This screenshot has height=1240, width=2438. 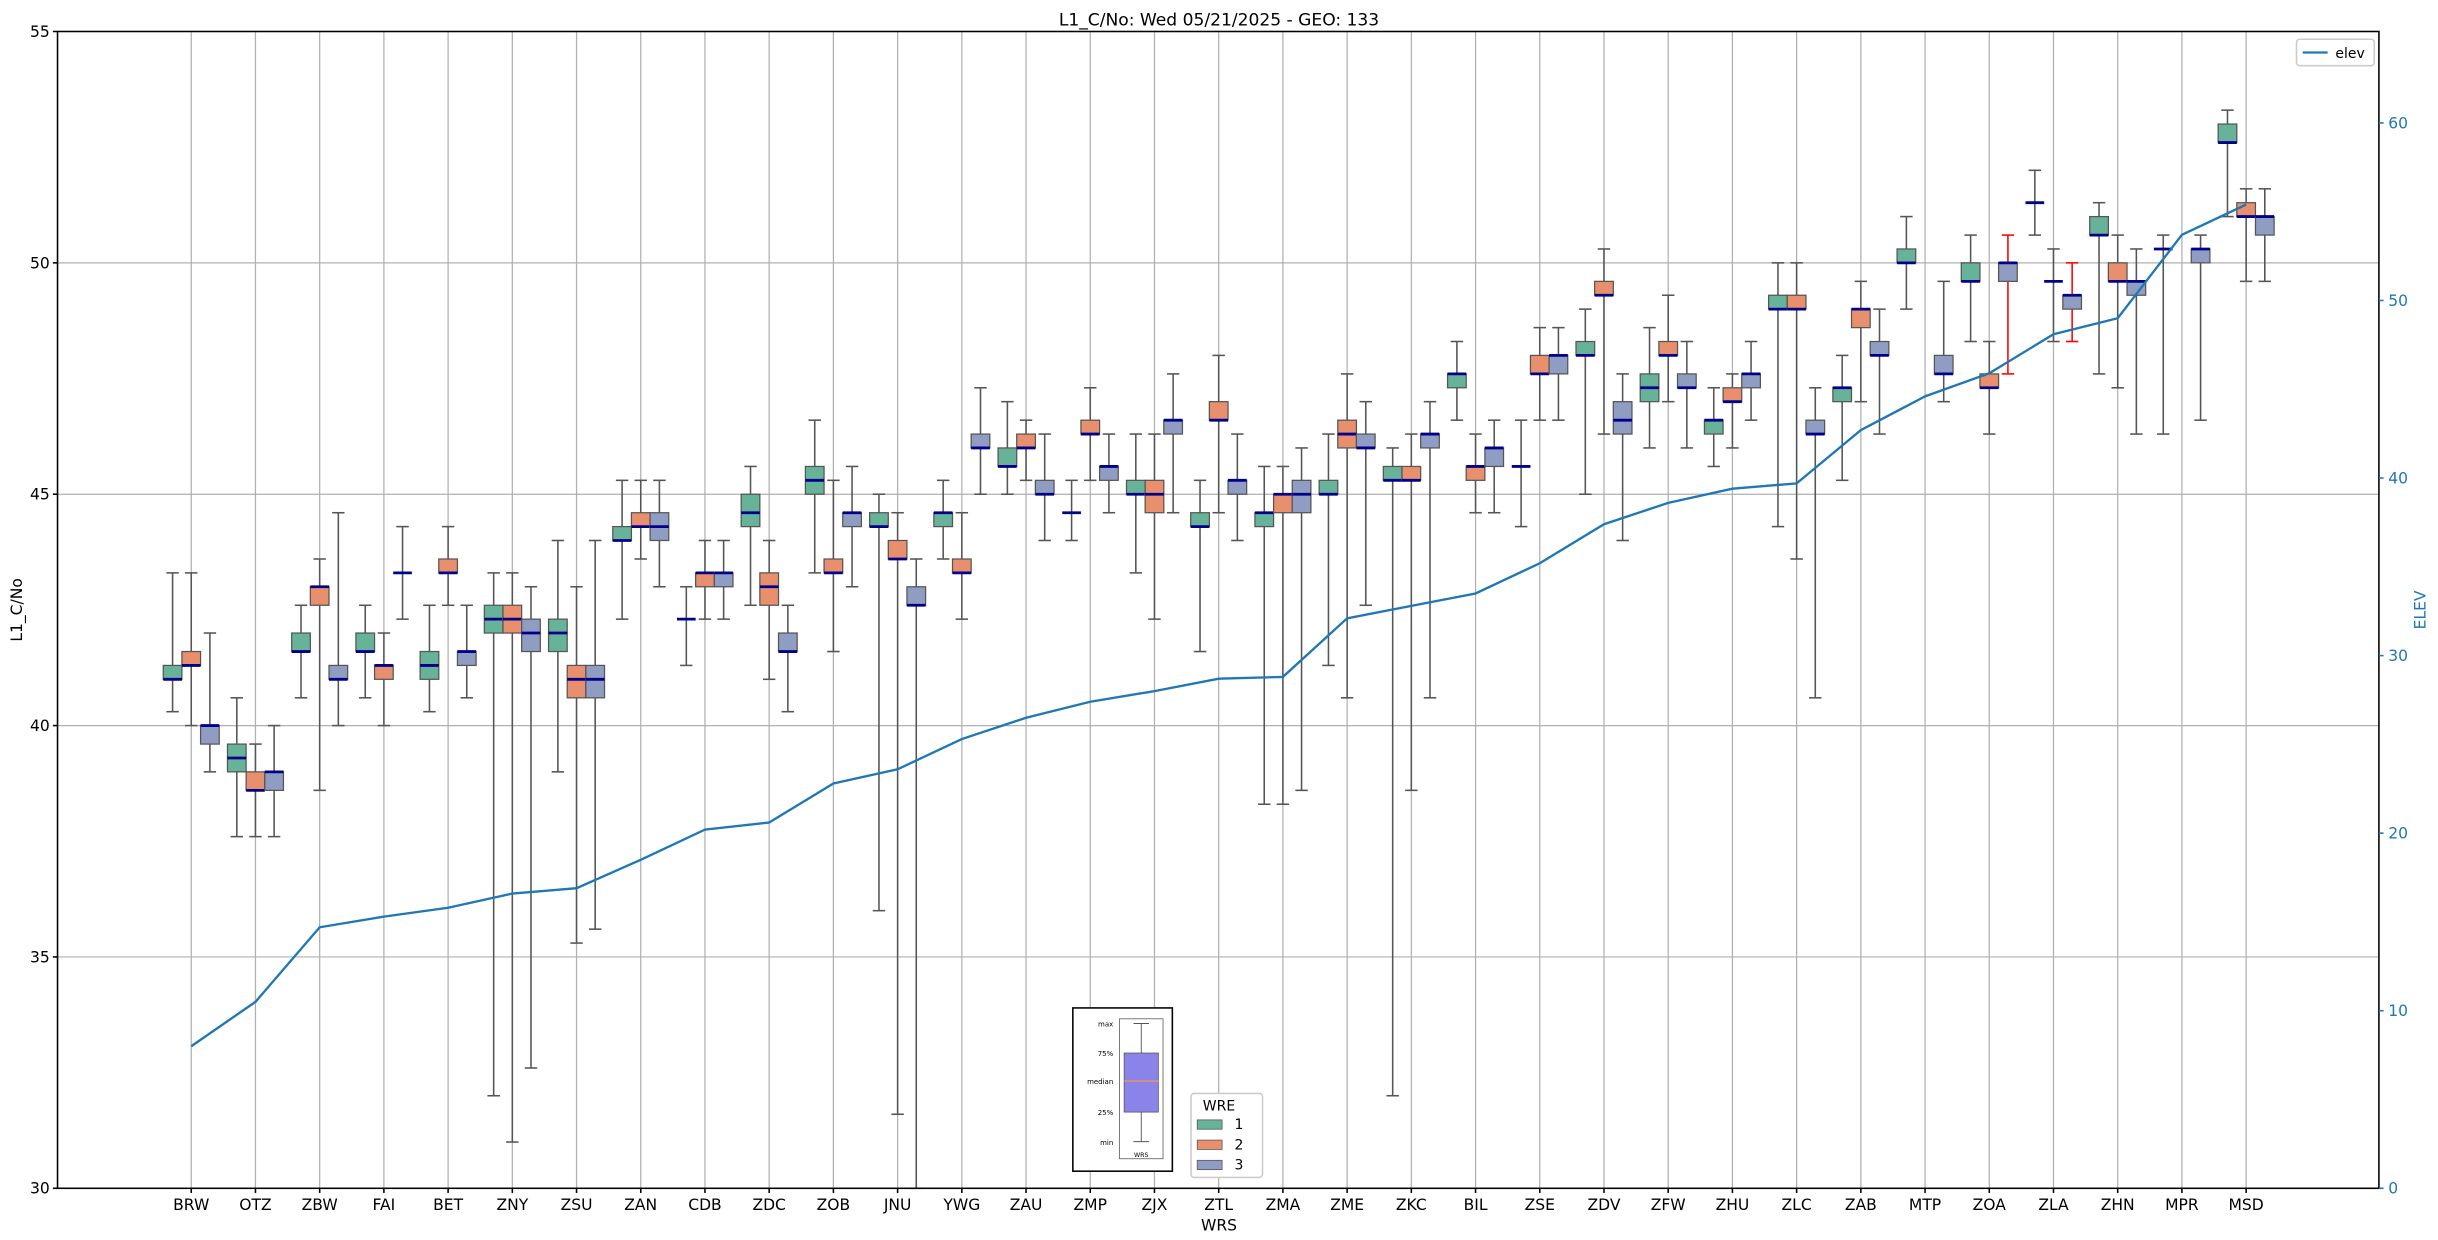 I want to click on box-BIL-wre1, so click(x=1456, y=380).